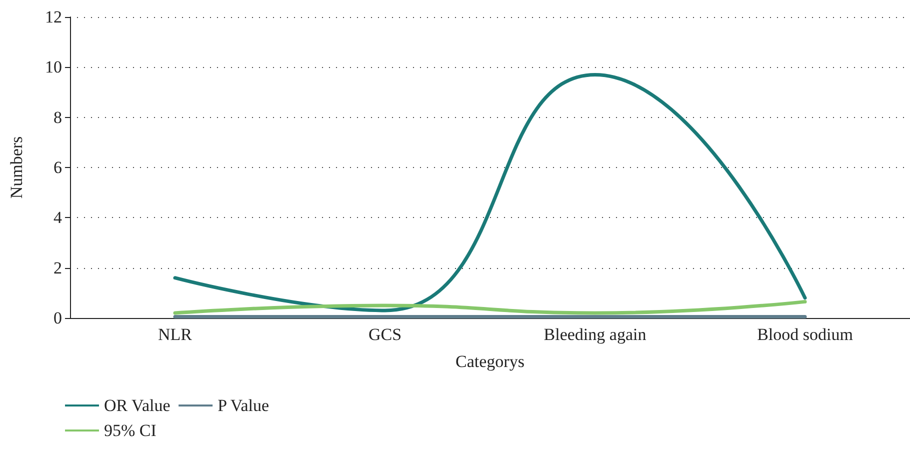  I want to click on x-tick-label: GCS, so click(385, 334).